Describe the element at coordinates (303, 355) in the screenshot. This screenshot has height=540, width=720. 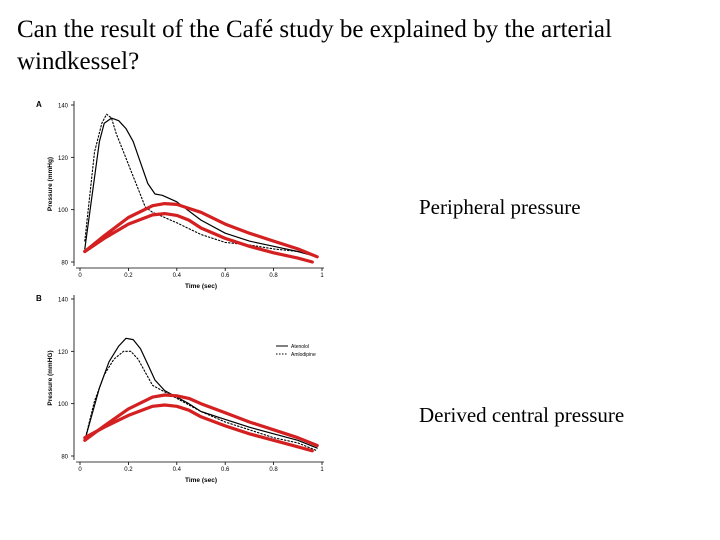
I see `legend-entry: Amlodipine` at that location.